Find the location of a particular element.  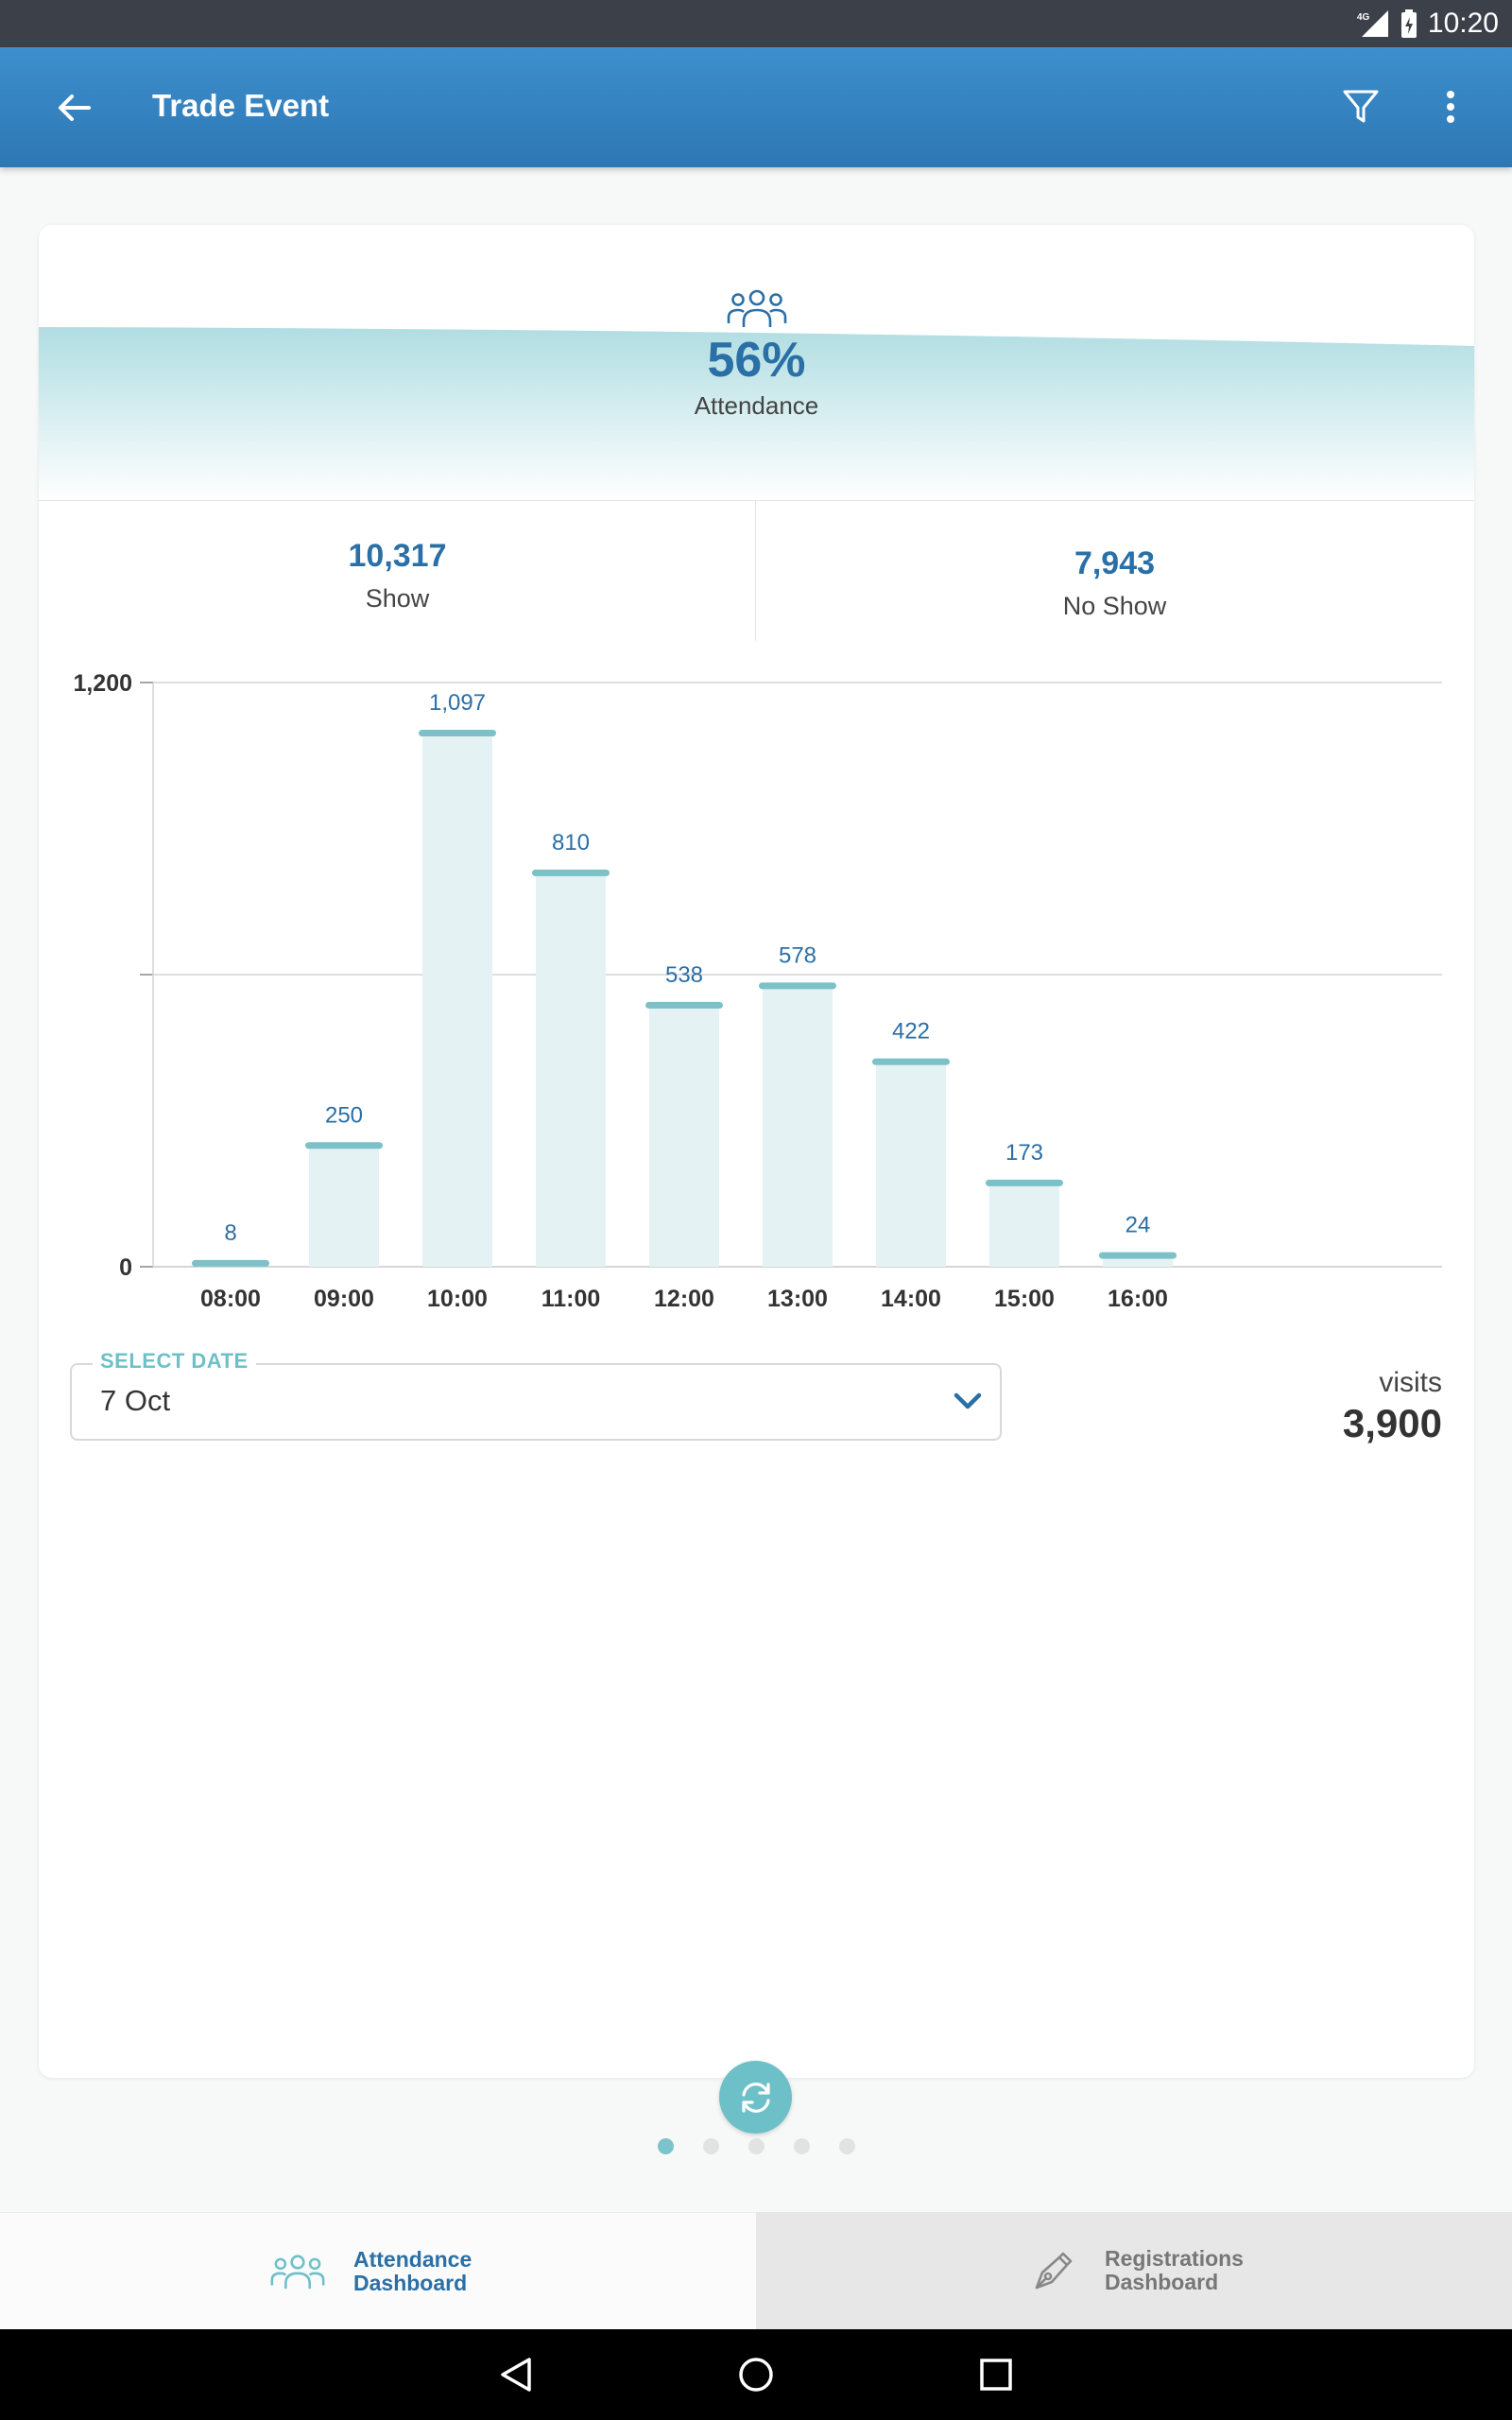

nav-recents-button is located at coordinates (996, 2374).